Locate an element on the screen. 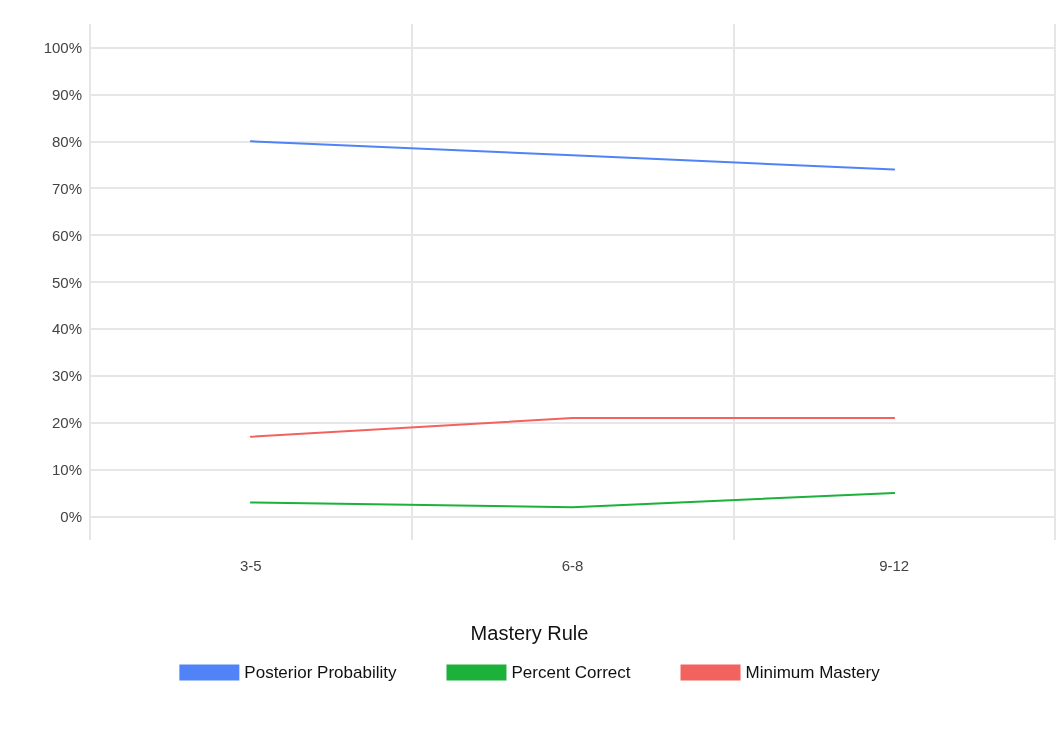 The width and height of the screenshot is (1059, 746). legend-title: Mastery Rule is located at coordinates (529, 633).